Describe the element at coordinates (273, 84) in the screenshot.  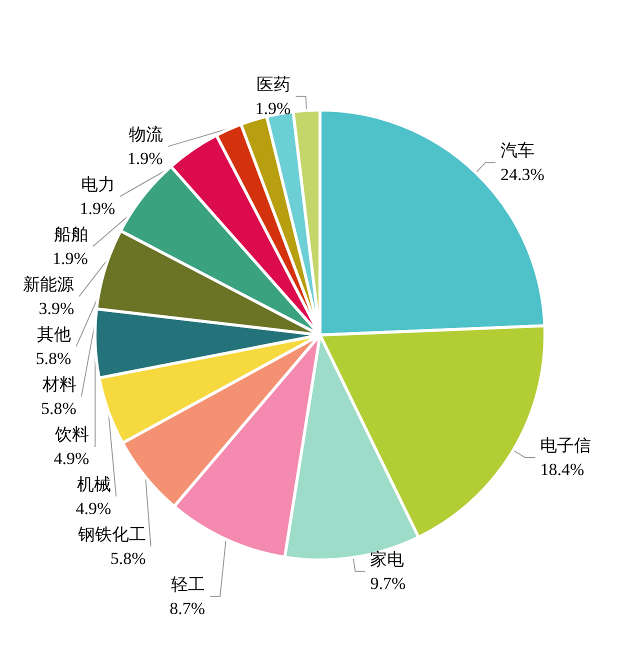
I see `slice-label: 医药` at that location.